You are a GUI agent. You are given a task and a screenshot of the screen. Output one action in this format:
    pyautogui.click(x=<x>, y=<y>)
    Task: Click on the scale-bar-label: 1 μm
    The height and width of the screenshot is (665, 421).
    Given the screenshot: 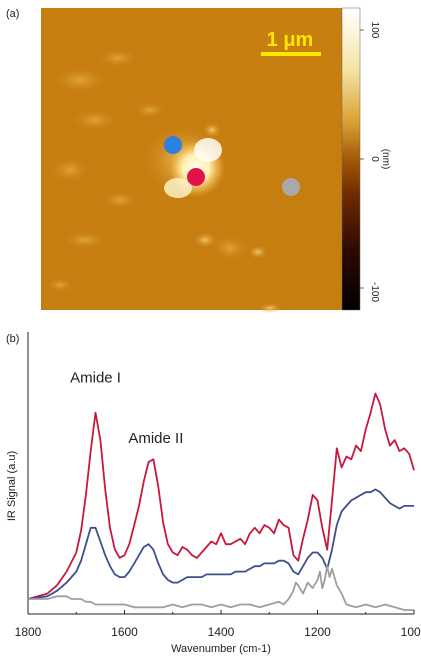 What is the action you would take?
    pyautogui.click(x=290, y=40)
    